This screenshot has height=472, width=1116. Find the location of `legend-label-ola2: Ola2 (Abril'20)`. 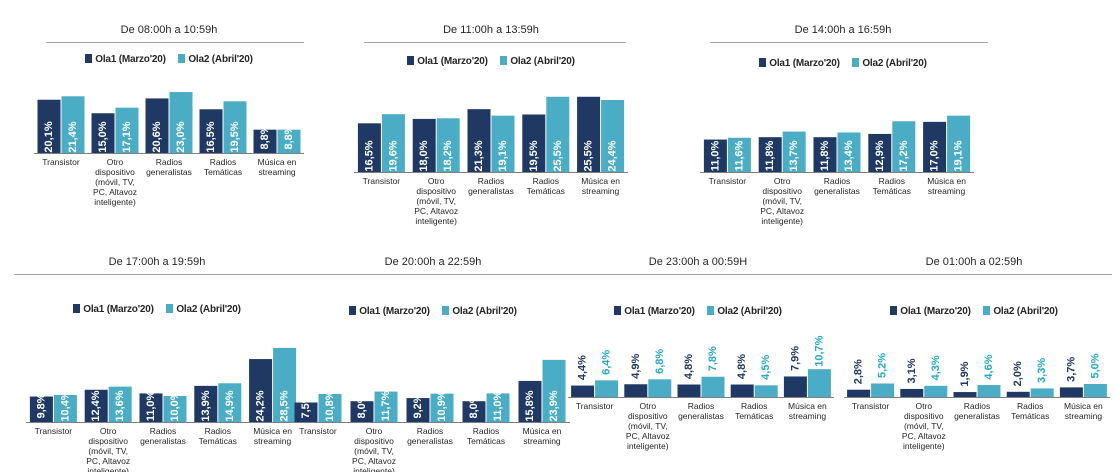

legend-label-ola2: Ola2 (Abril'20) is located at coordinates (208, 309).